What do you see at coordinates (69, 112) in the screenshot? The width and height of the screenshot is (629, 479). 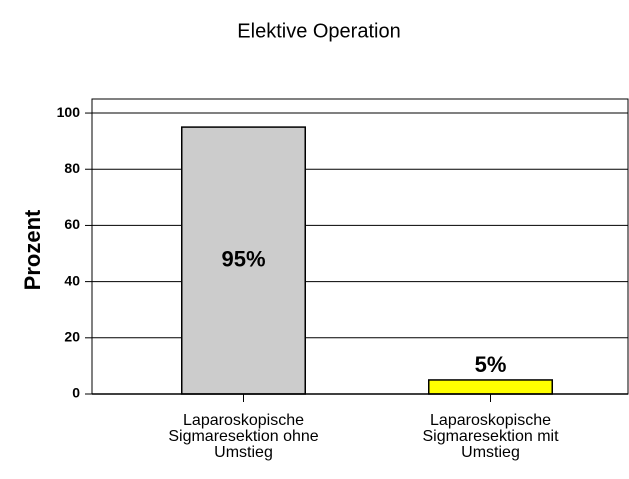 I see `y-tick-label: 100` at bounding box center [69, 112].